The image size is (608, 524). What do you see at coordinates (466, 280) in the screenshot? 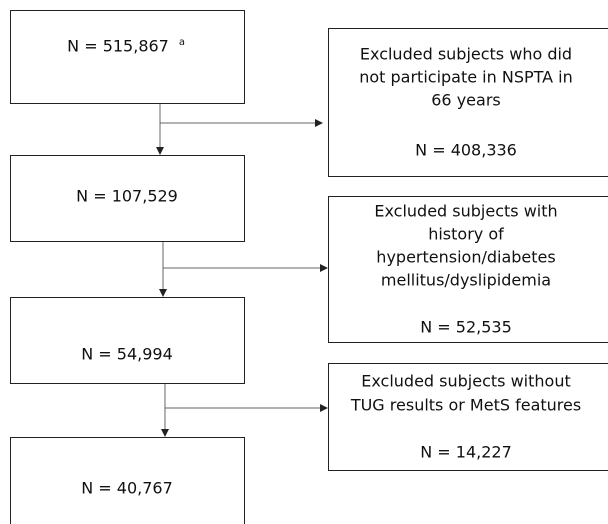
I see `exclusion-text: mellitus/dyslipidemia` at bounding box center [466, 280].